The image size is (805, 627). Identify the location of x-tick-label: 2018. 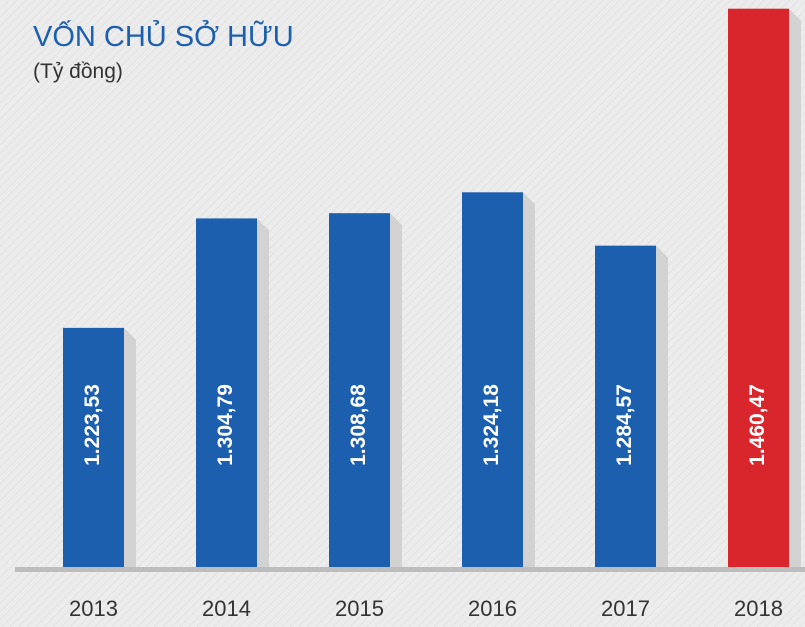
(758, 608).